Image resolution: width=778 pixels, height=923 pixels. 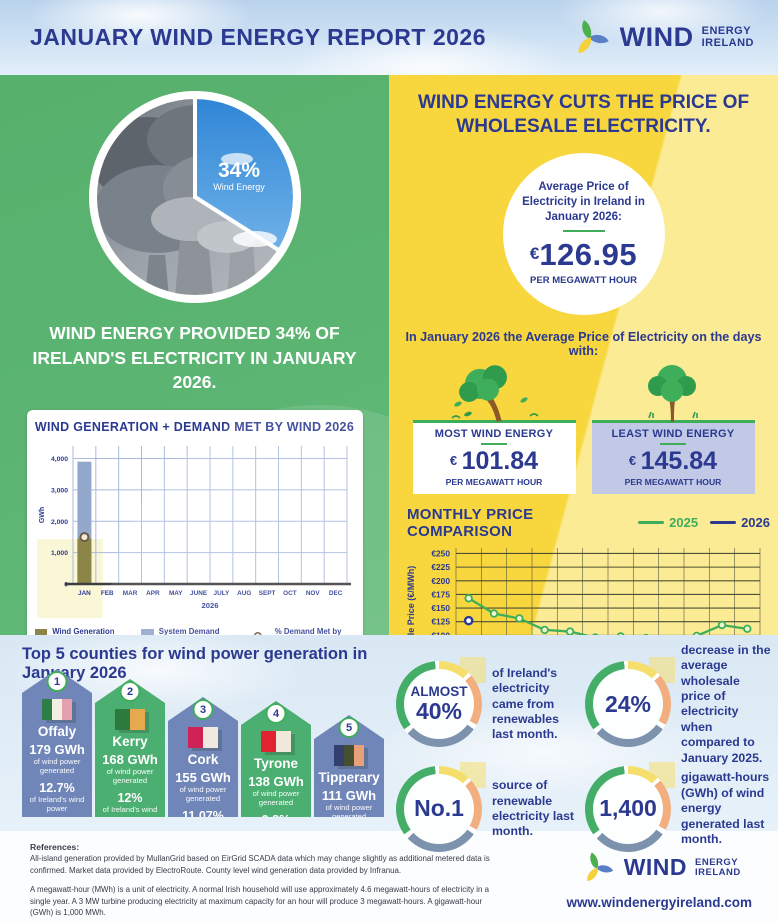 What do you see at coordinates (189, 631) in the screenshot?
I see `legend-label: System Demand GWh` at bounding box center [189, 631].